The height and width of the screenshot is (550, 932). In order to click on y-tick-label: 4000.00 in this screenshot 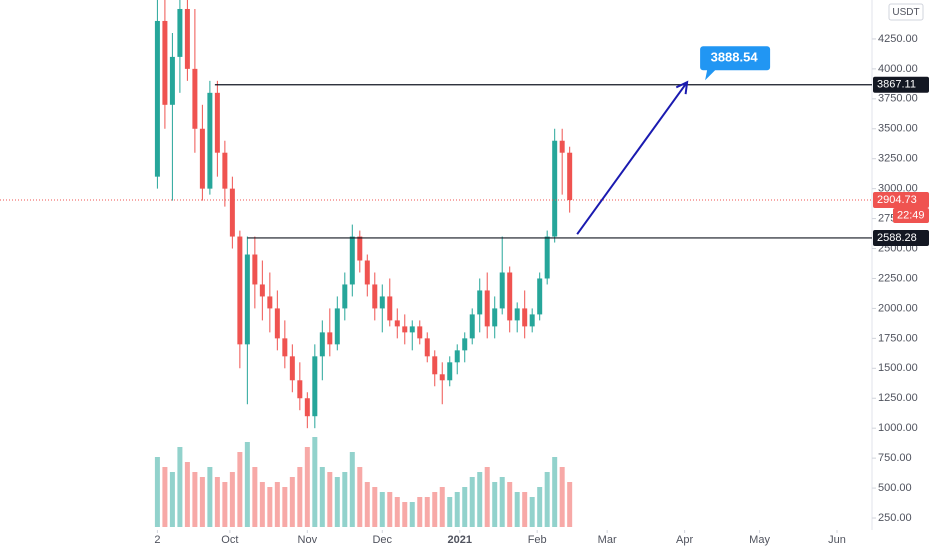, I will do `click(898, 69)`.